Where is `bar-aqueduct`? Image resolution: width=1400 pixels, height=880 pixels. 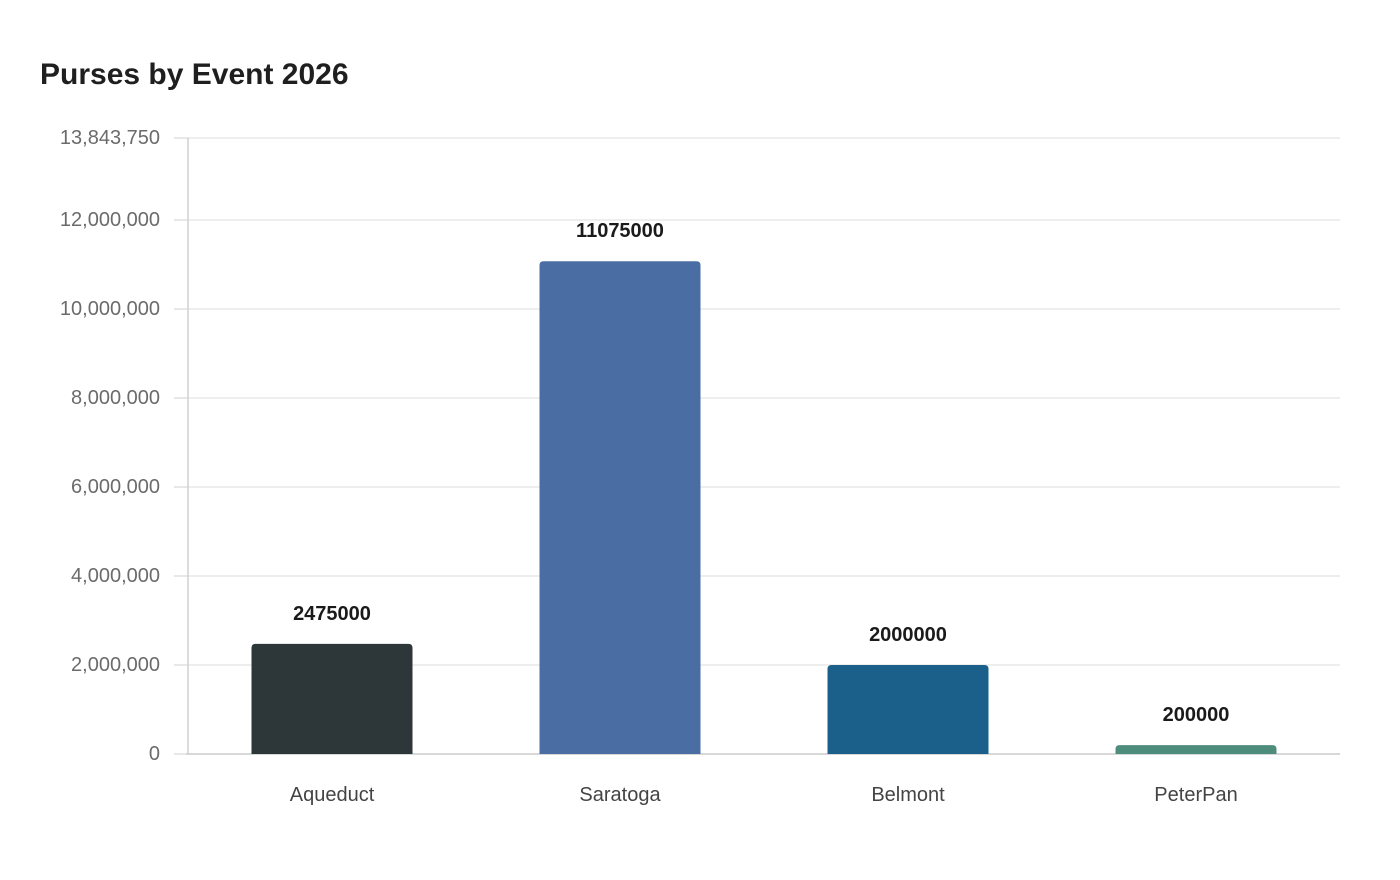
bar-aqueduct is located at coordinates (332, 698).